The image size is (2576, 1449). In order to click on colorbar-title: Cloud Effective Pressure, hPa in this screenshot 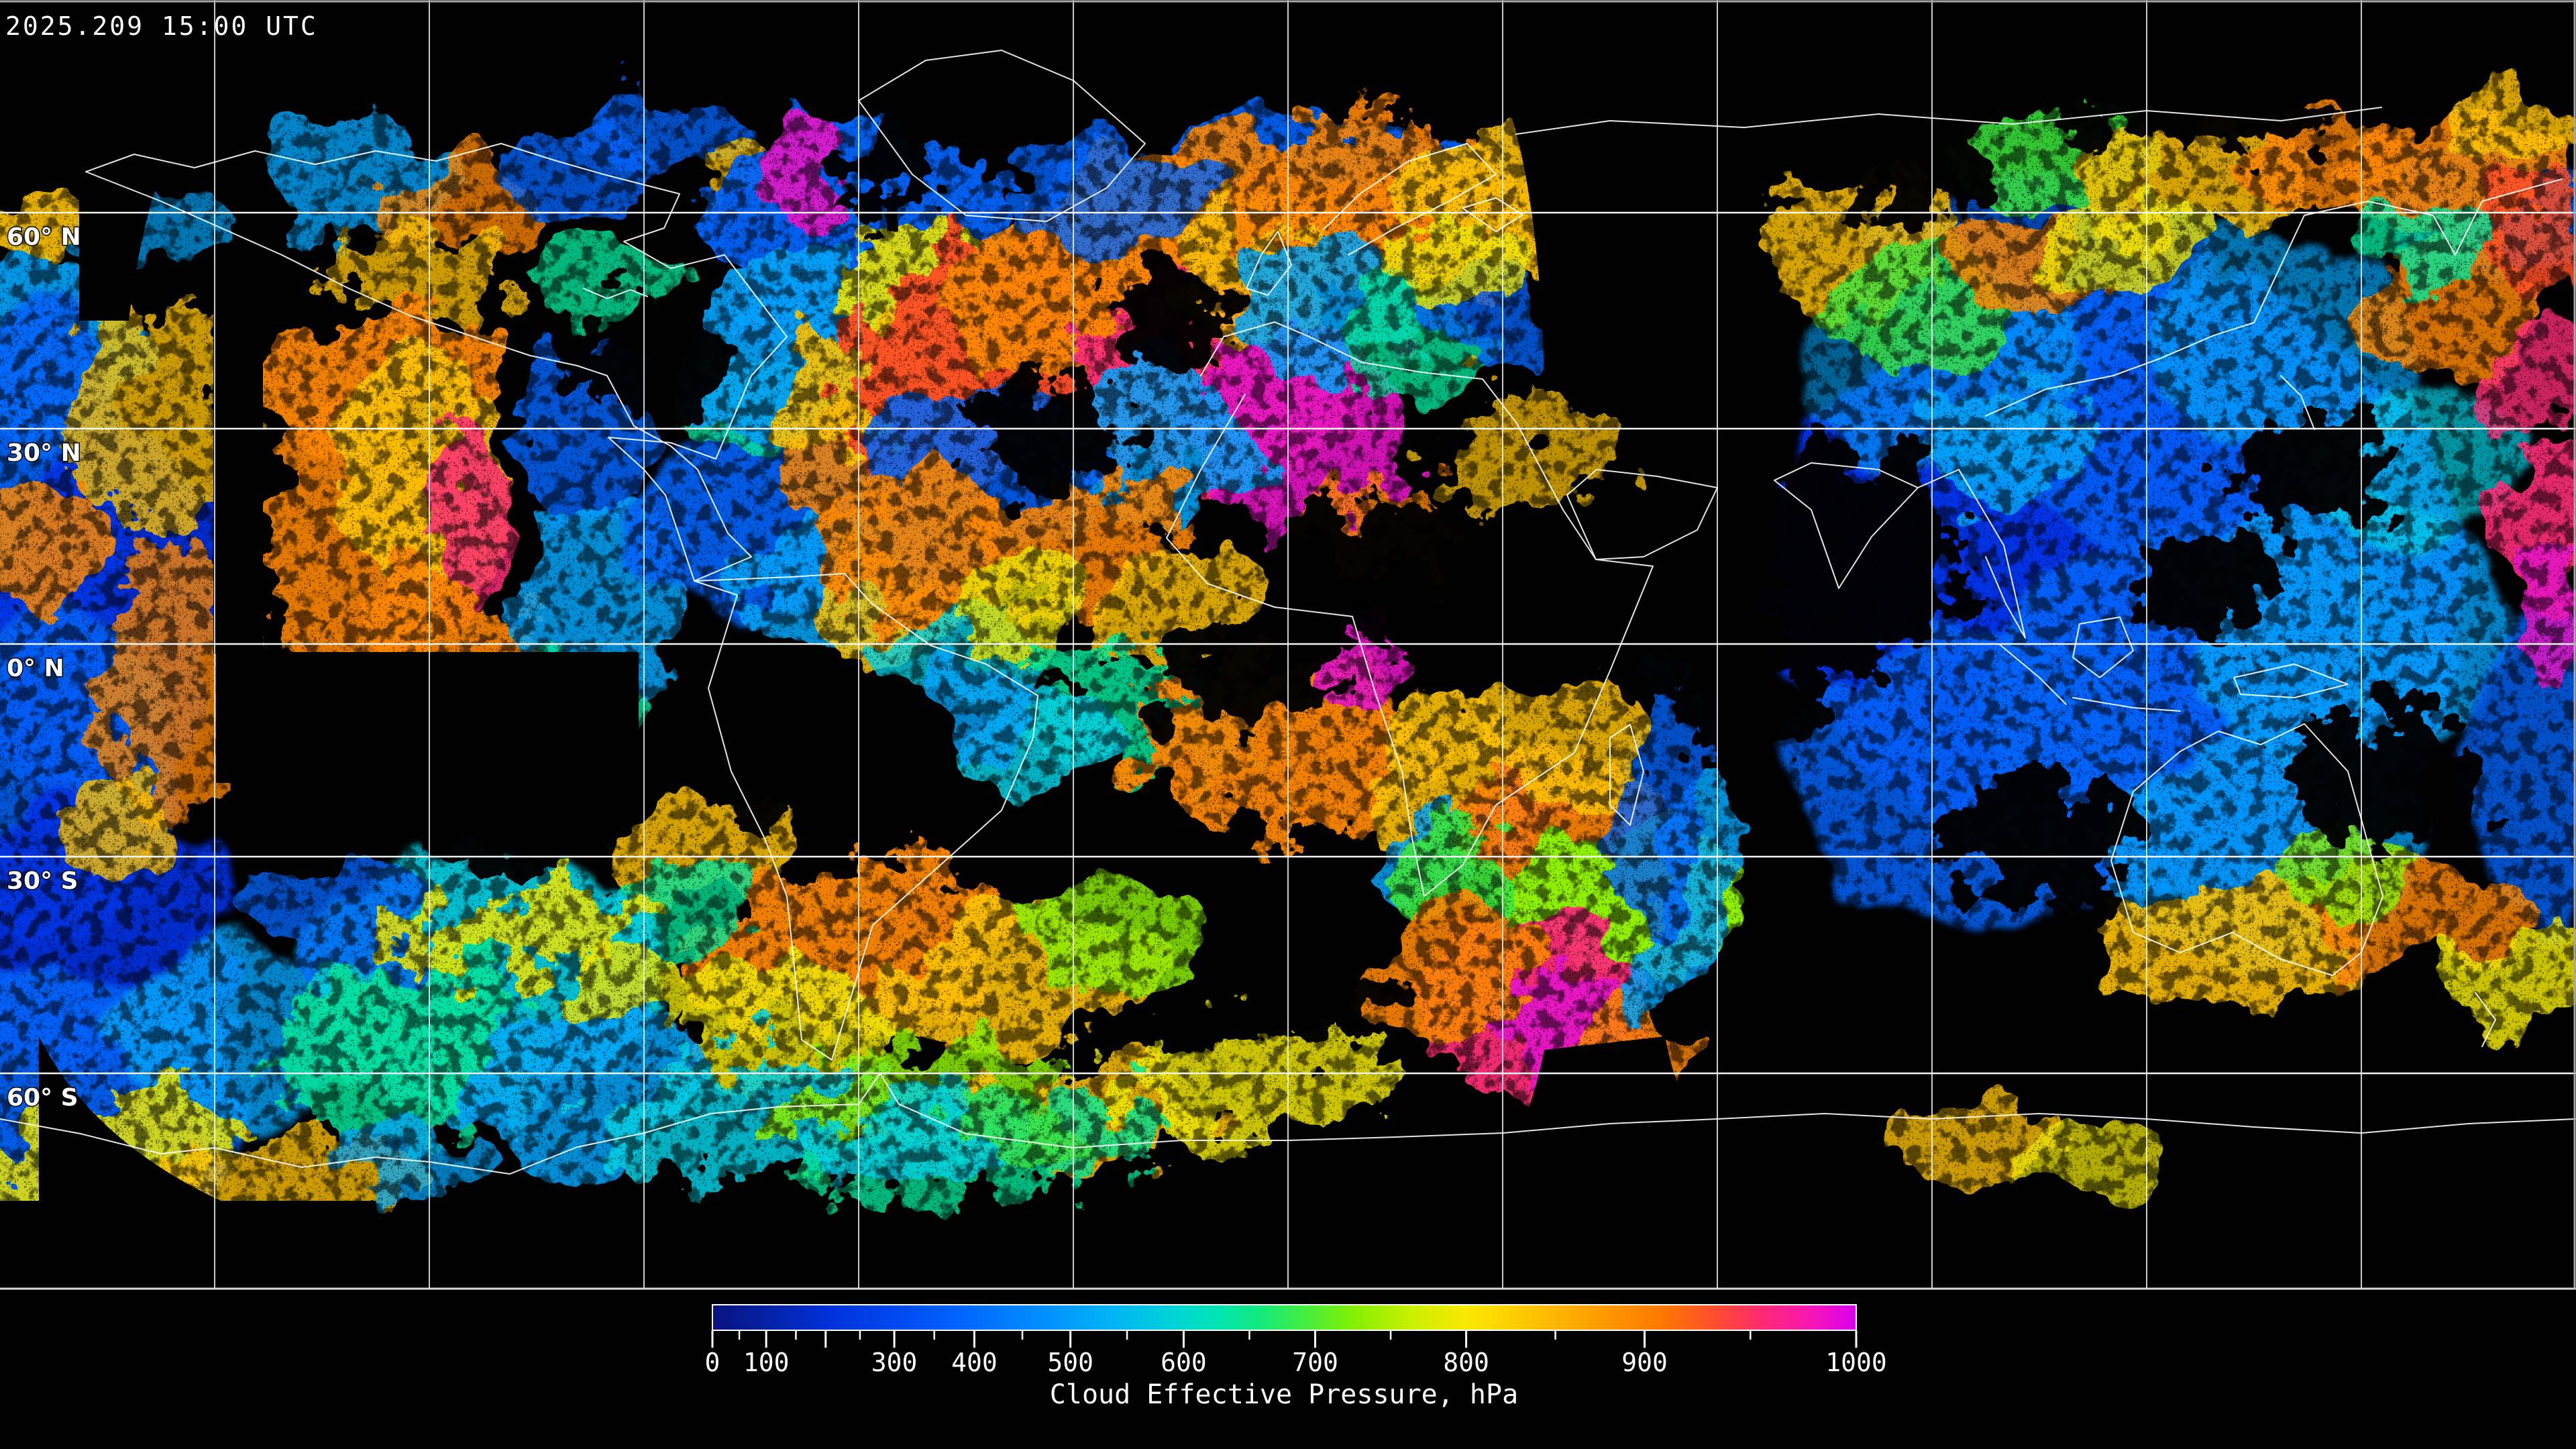, I will do `click(1284, 1394)`.